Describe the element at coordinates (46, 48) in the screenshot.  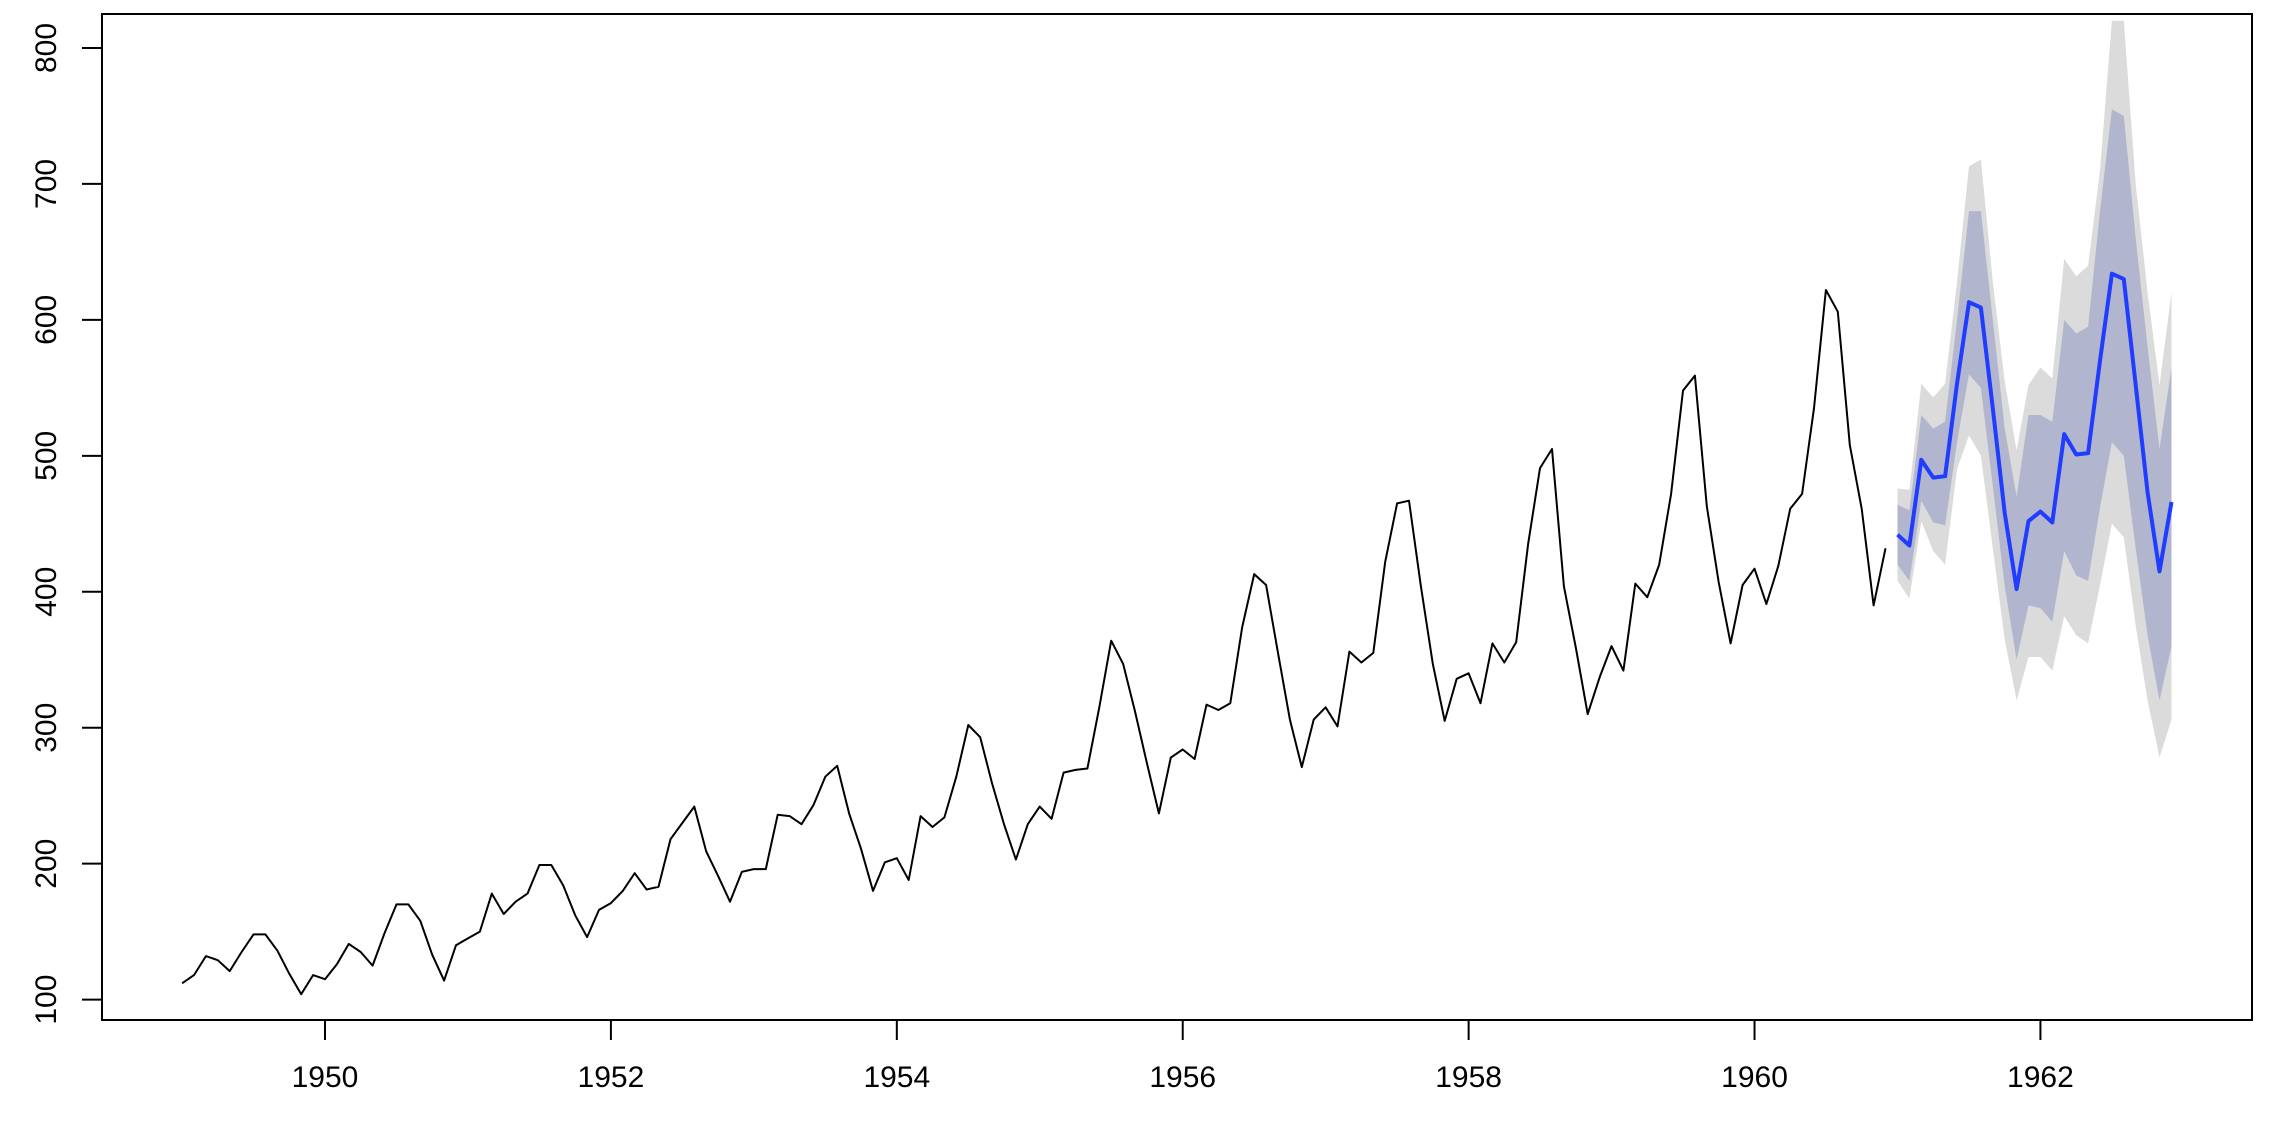
I see `y-tick-label: 800` at that location.